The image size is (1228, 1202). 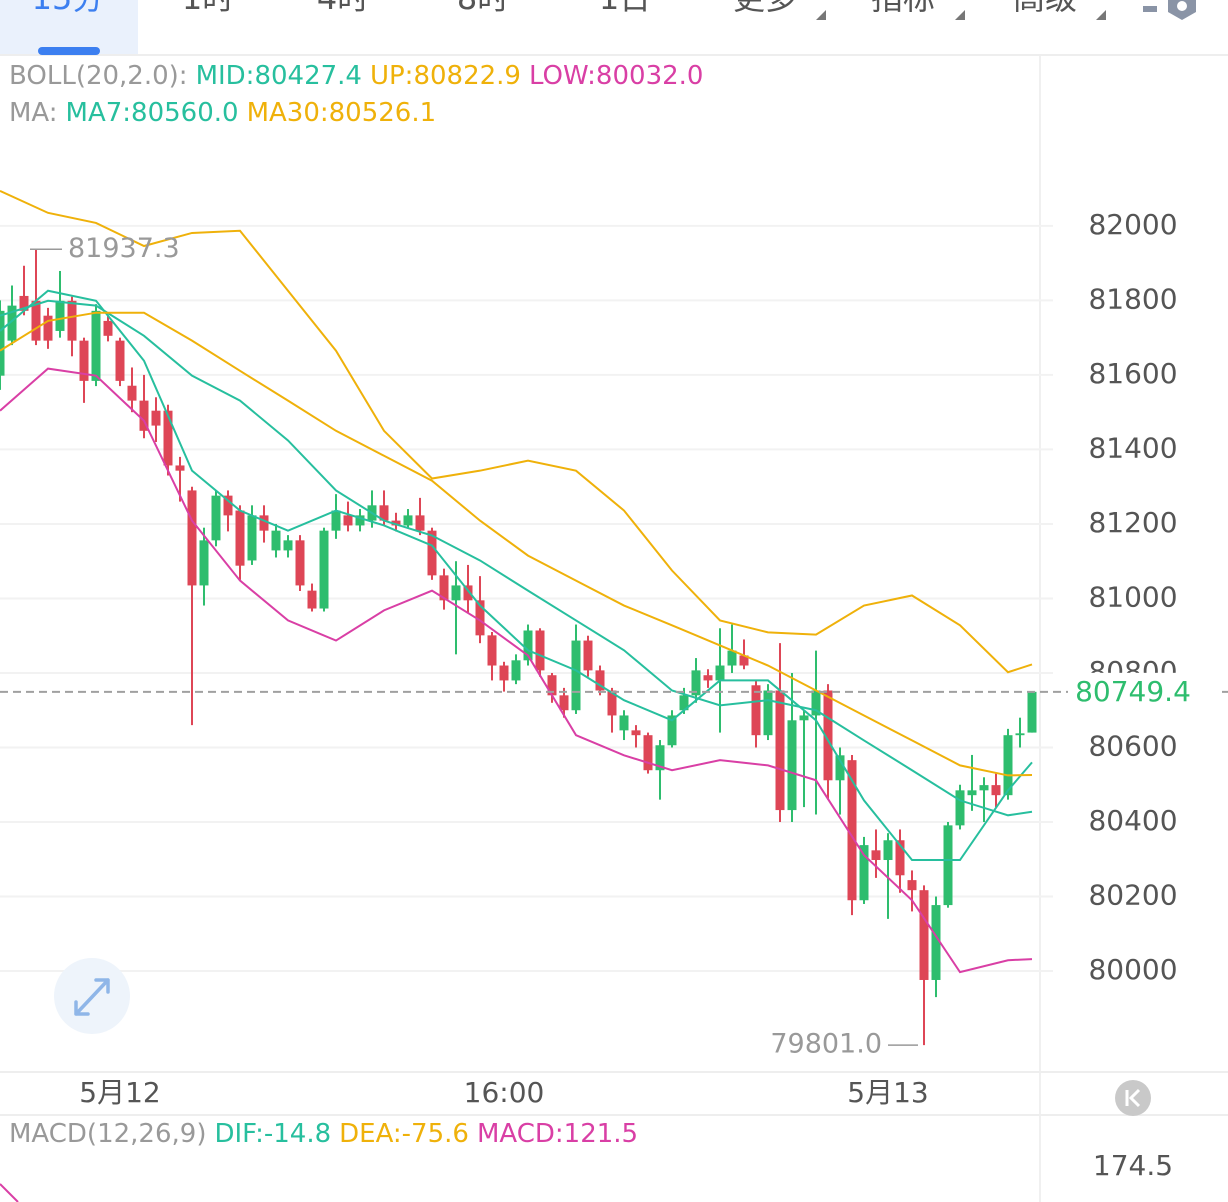 What do you see at coordinates (279, 76) in the screenshot?
I see `legend-item: MID:80427.4` at bounding box center [279, 76].